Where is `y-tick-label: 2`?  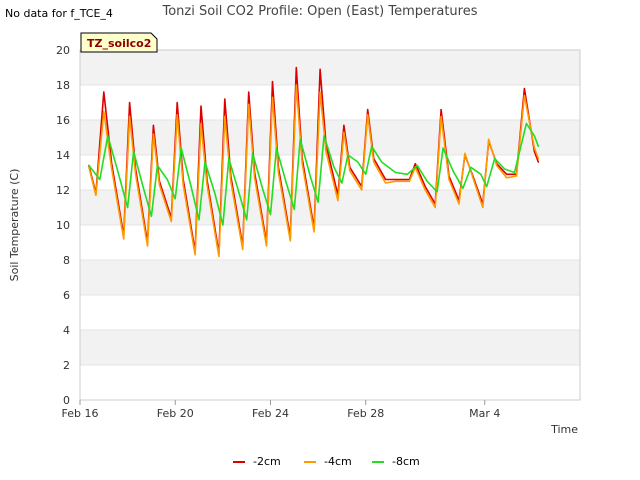
y-tick-label: 2 is located at coordinates (66, 365).